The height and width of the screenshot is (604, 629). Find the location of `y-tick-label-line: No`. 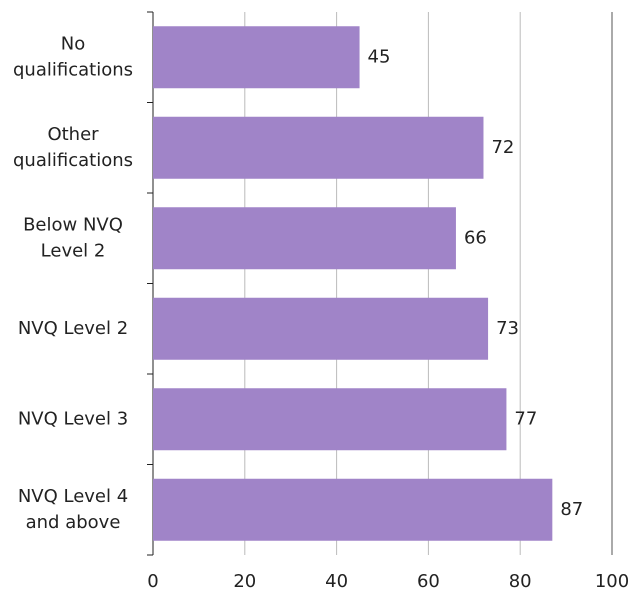

y-tick-label-line: No is located at coordinates (73, 43).